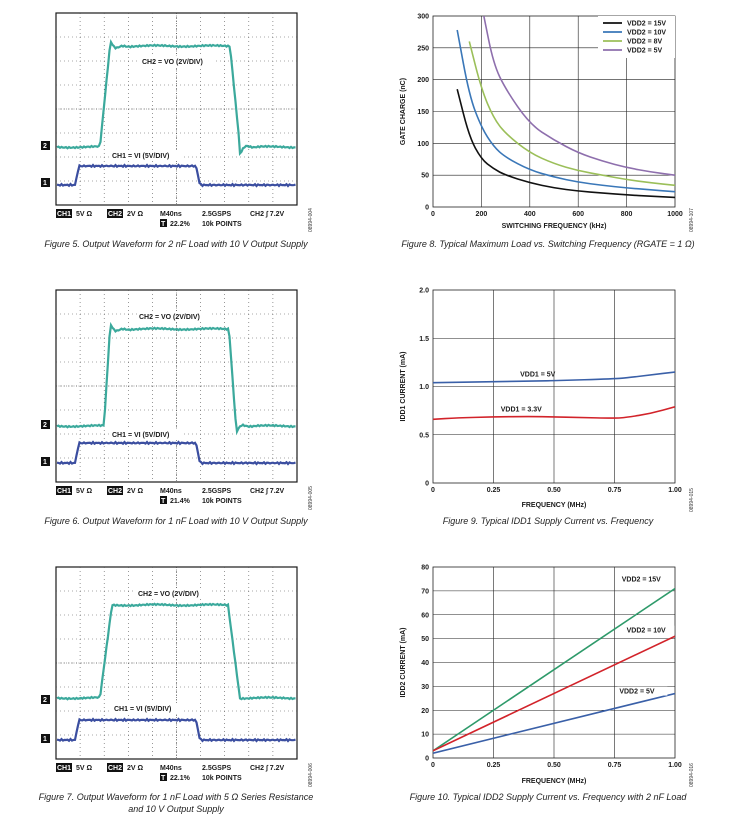 The height and width of the screenshot is (834, 740). Describe the element at coordinates (424, 291) in the screenshot. I see `y-tick-label: 2.0` at that location.